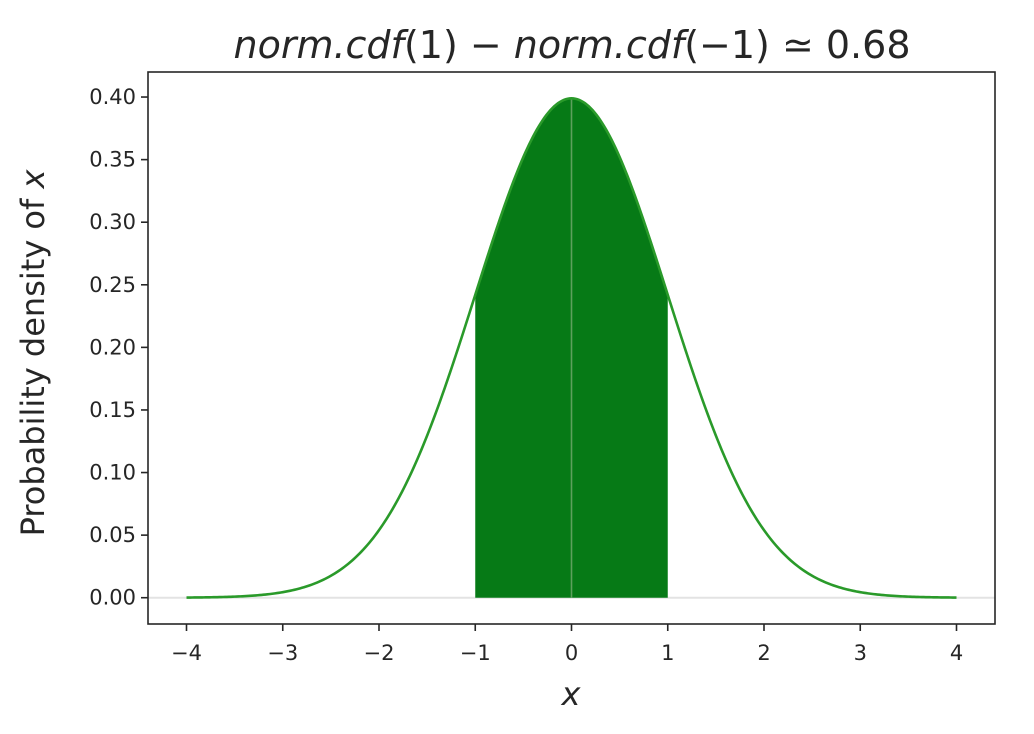 Image resolution: width=1034 pixels, height=734 pixels. I want to click on chart-title: norm.cdf(1) − norm.cdf(−1) ≃ 0.68, so click(571, 45).